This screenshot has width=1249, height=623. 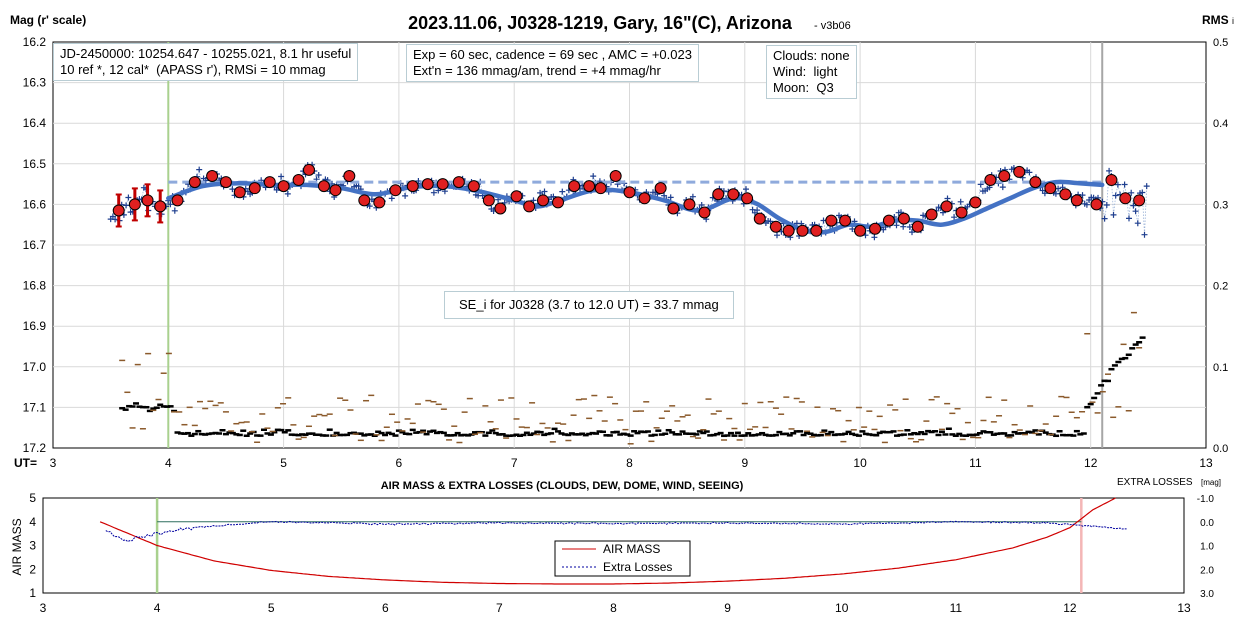 I want to click on rms-tick-label: 0.4, so click(x=1220, y=124).